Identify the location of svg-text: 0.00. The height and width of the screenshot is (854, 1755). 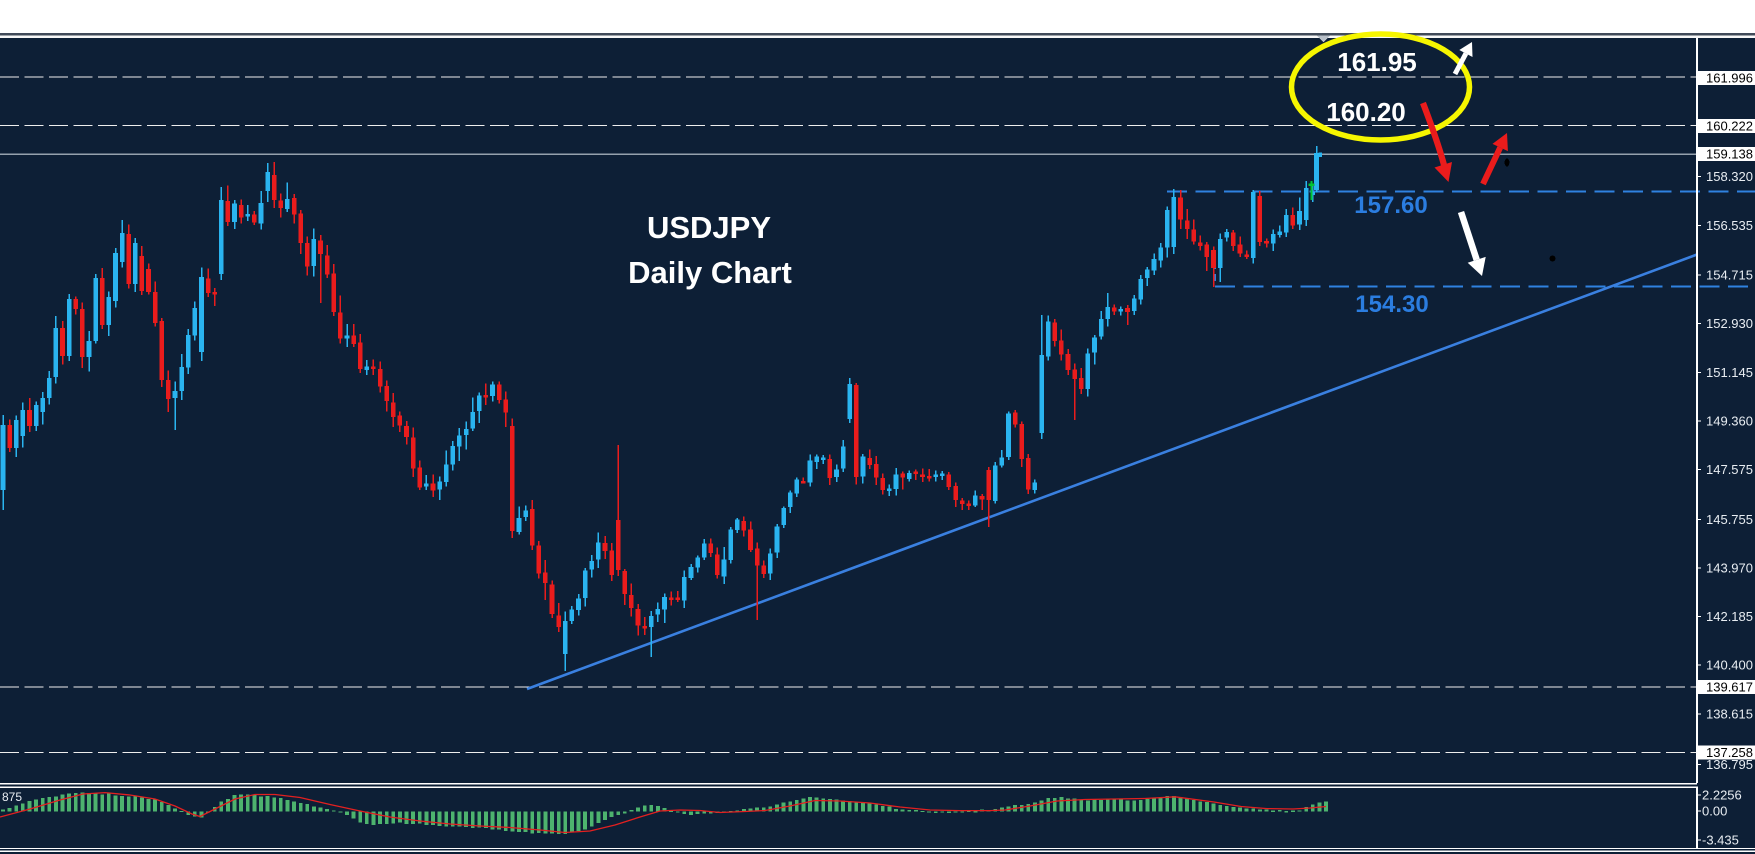
(1714, 811).